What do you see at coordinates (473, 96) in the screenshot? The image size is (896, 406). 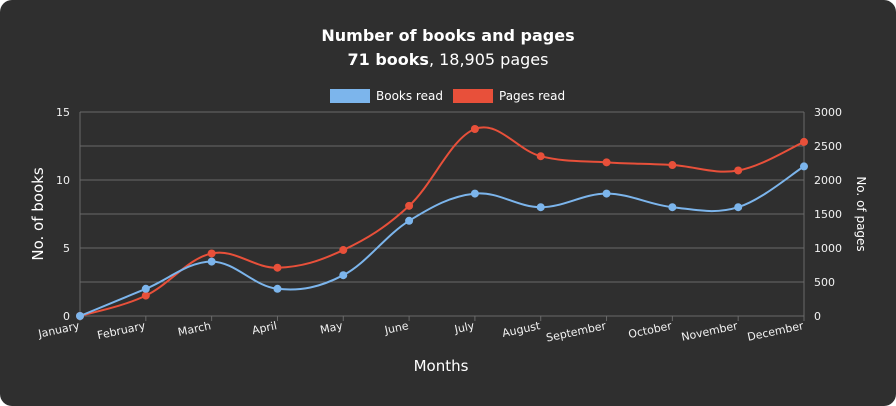 I see `legend-pages-swatch` at bounding box center [473, 96].